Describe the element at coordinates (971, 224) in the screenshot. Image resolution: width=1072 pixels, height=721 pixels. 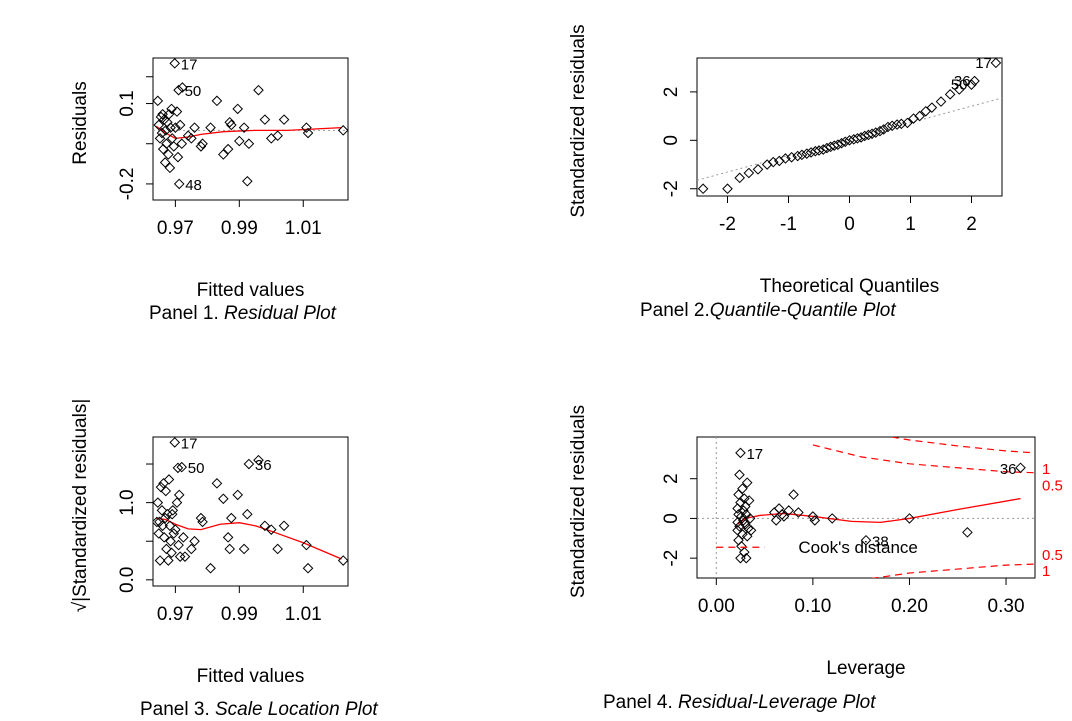
I see `x-tick-label: 2` at that location.